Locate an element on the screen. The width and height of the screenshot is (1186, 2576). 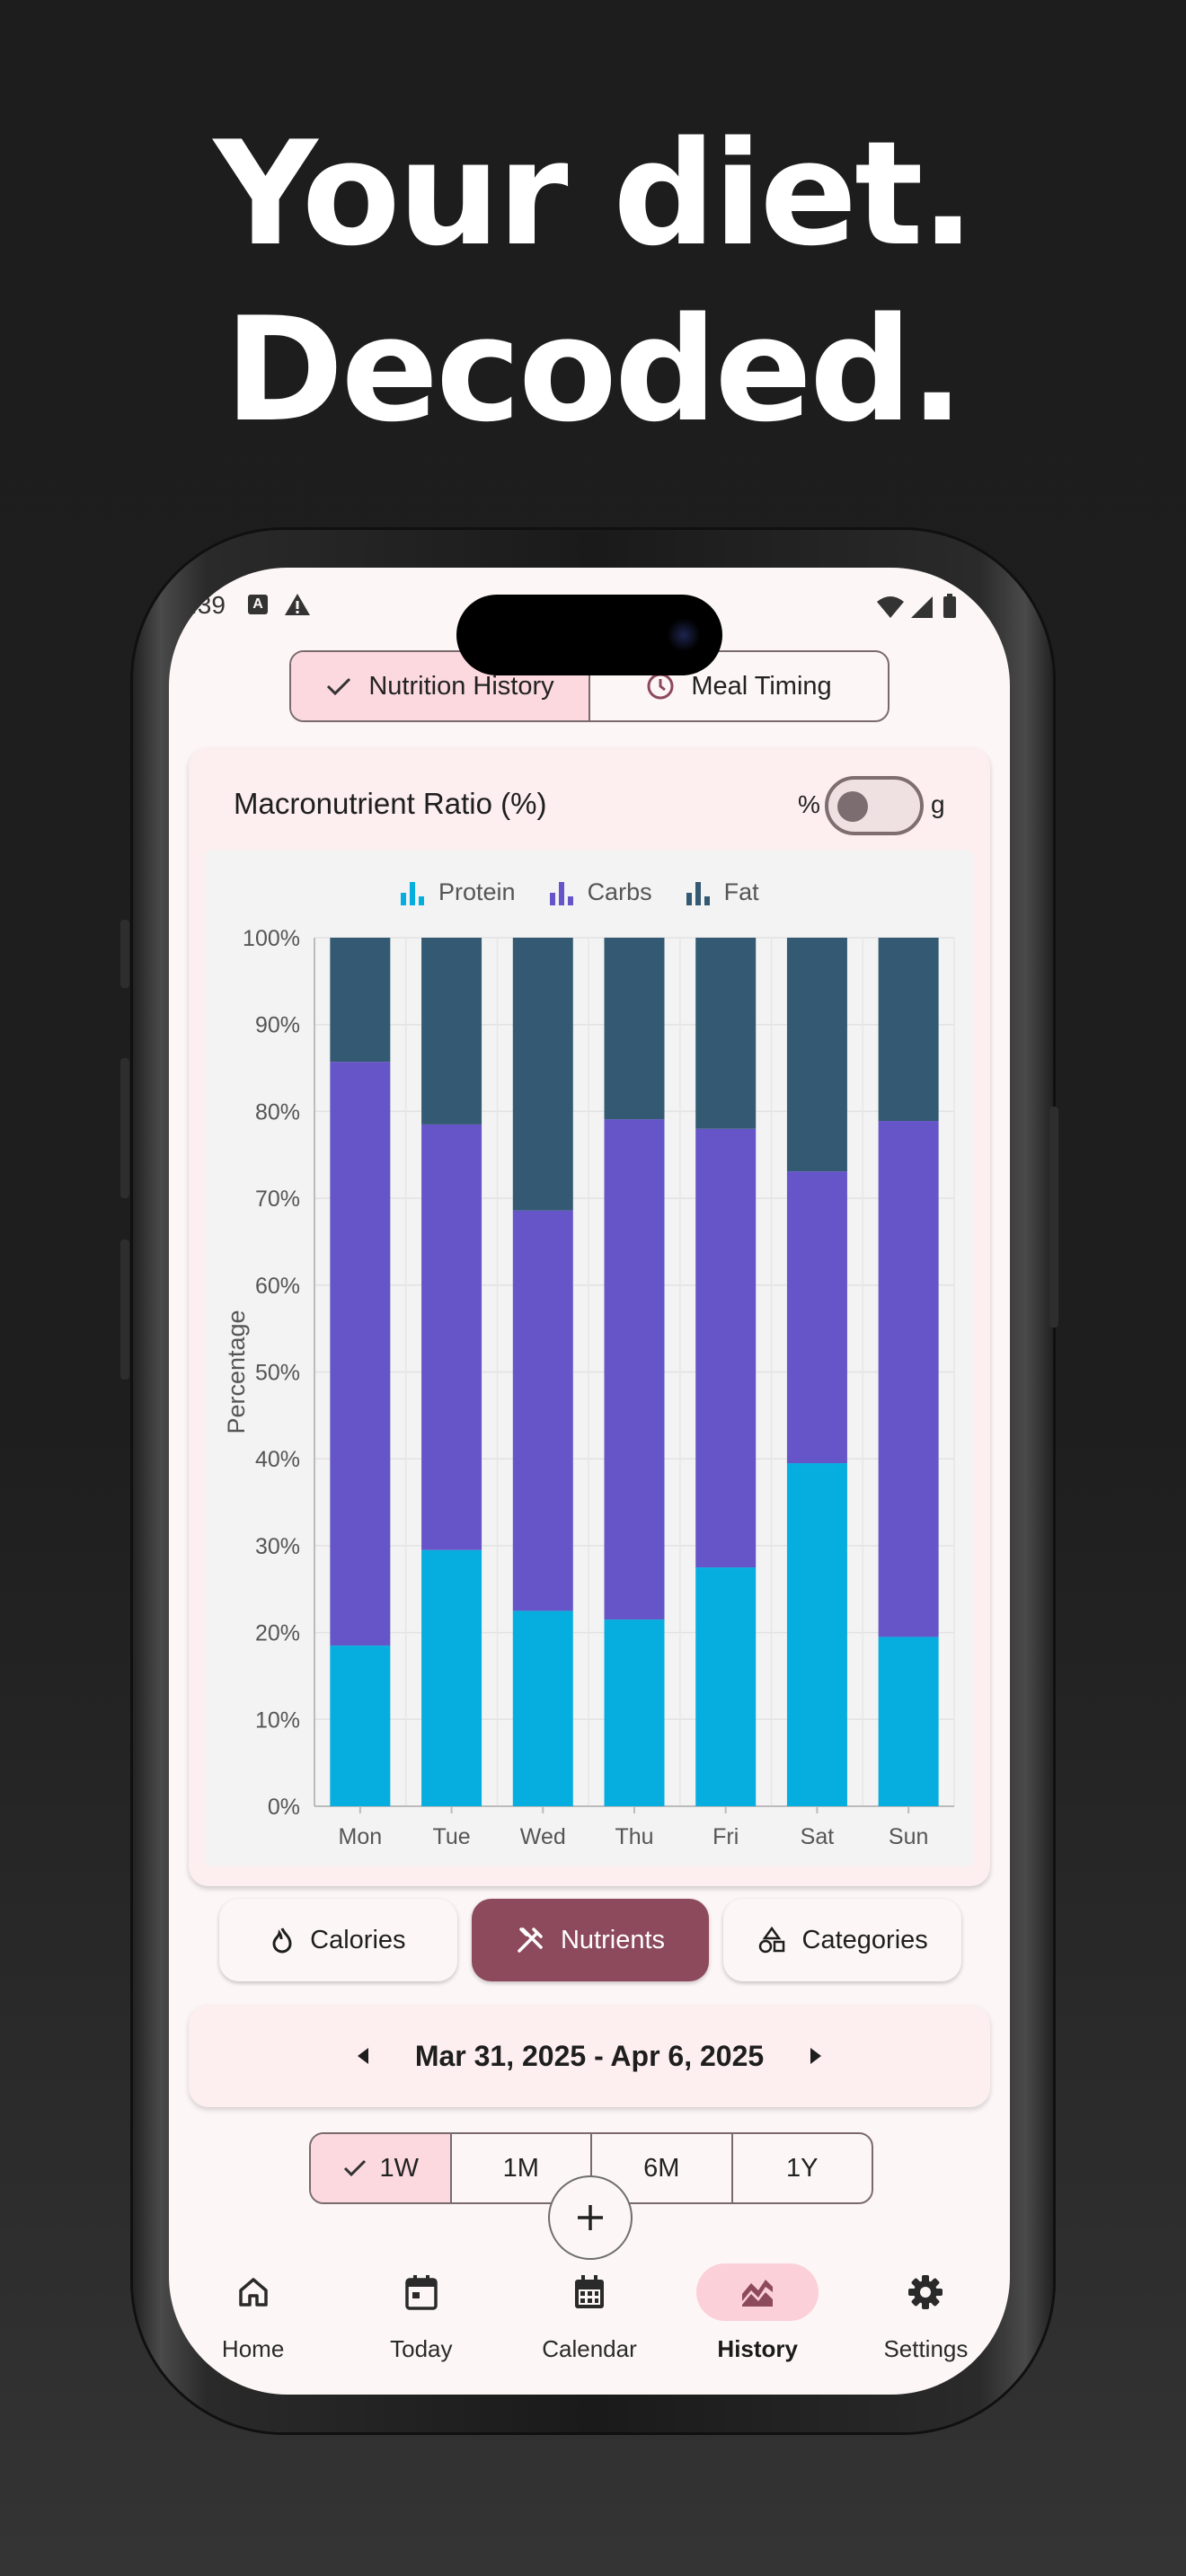
nav-history: History is located at coordinates (758, 2321).